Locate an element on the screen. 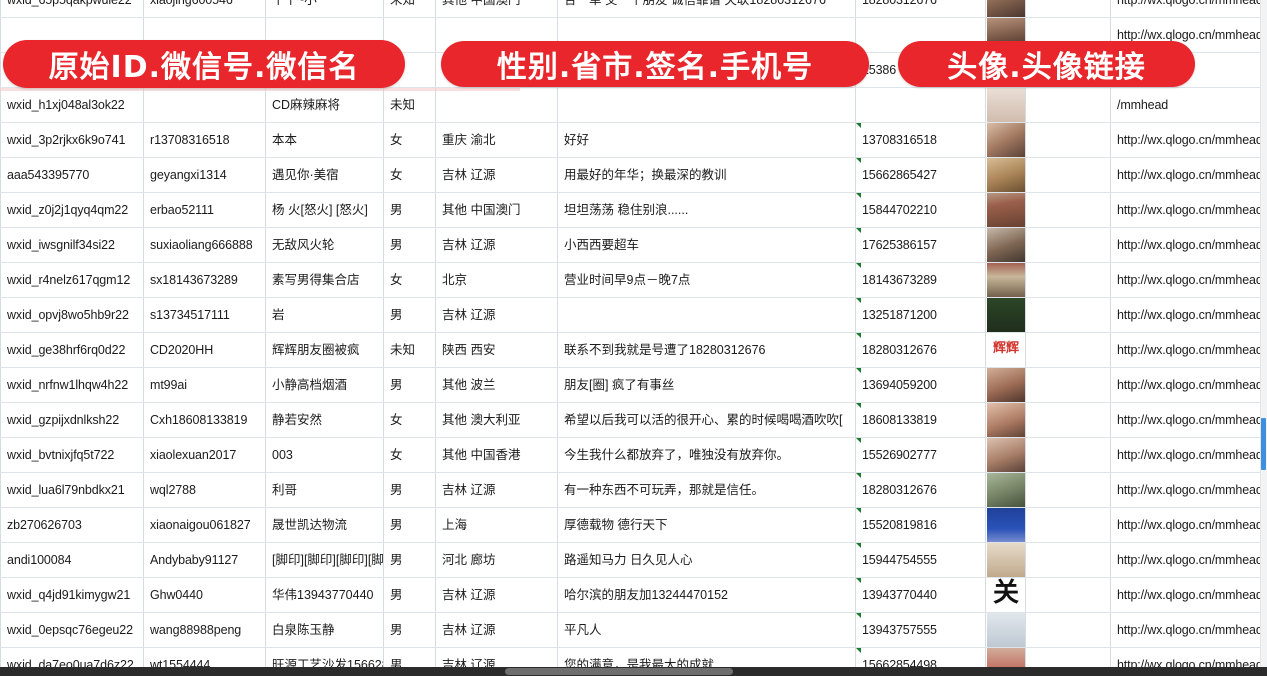 This screenshot has width=1267, height=676. cell-wxno: wql2788 is located at coordinates (204, 490).